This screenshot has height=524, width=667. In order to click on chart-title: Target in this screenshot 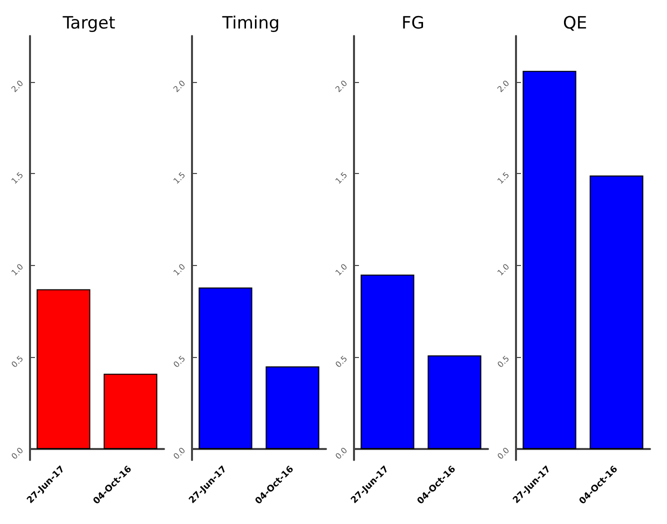, I will do `click(89, 24)`.